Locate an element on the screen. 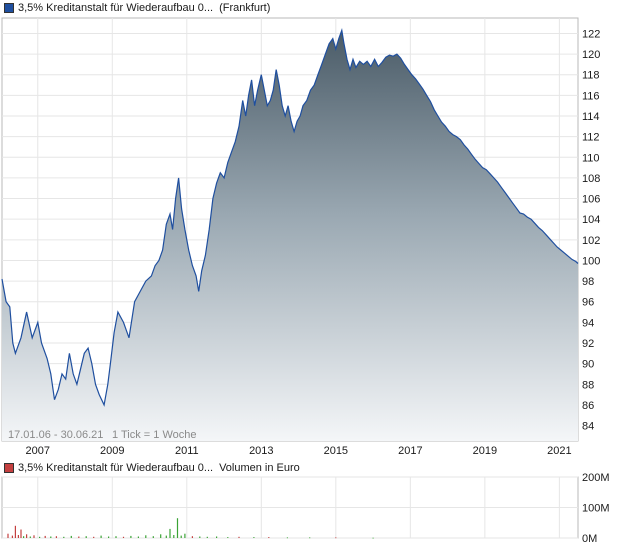 Image resolution: width=620 pixels, height=546 pixels. price-x-tick-2019: 2019 is located at coordinates (485, 451).